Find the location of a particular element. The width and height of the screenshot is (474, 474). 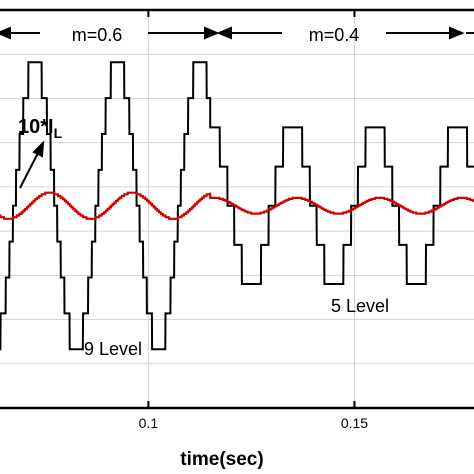

current-arrow is located at coordinates (32, 164).